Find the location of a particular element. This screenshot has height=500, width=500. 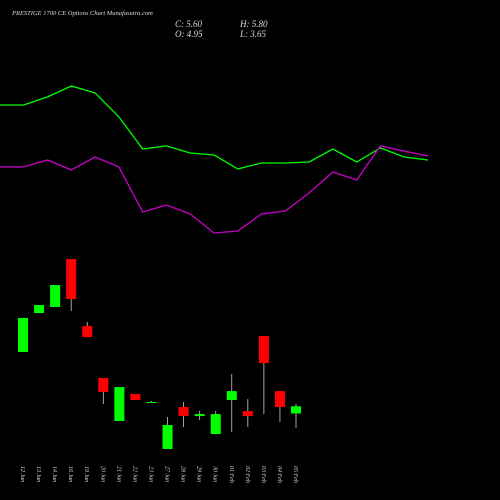

x-tick-label: 16 Jan is located at coordinates (70, 474).